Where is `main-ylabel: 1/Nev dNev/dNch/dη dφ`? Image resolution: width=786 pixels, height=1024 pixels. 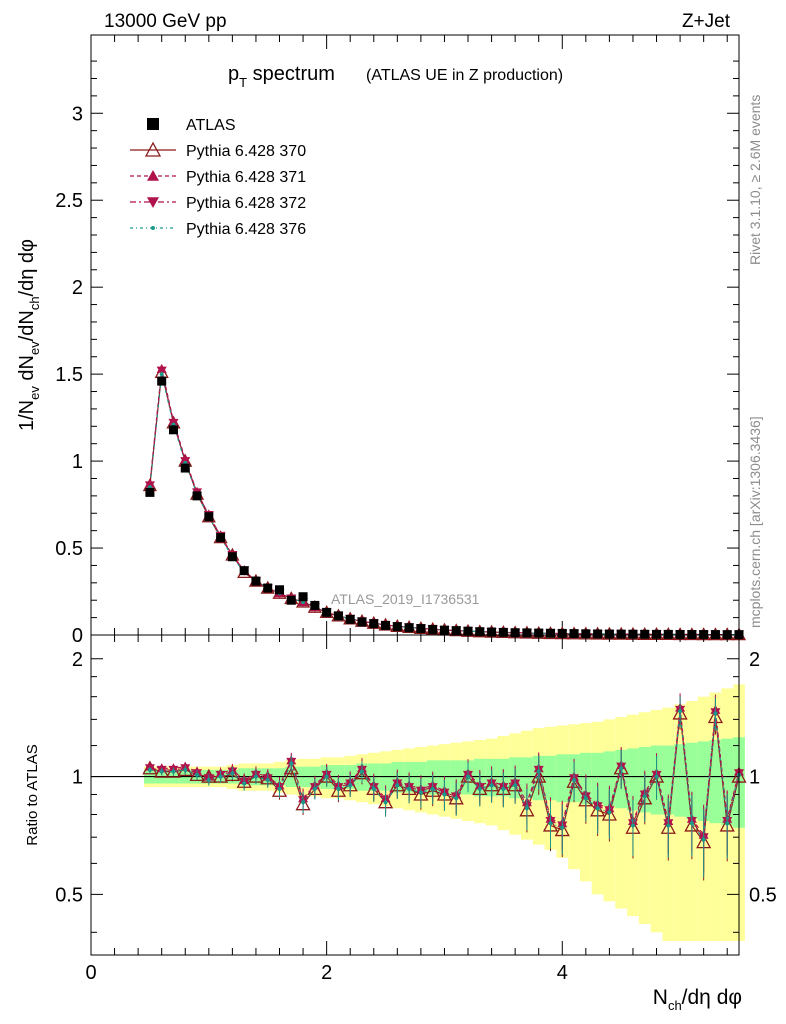 main-ylabel: 1/Nev dNev/dNch/dη dφ is located at coordinates (29, 335).